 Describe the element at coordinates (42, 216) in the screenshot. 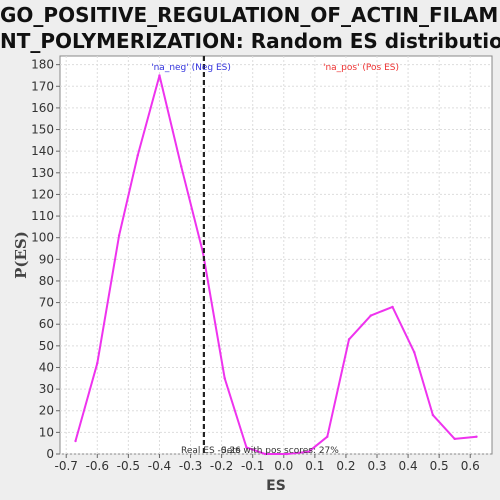

I see `y-tick-label: 110` at that location.